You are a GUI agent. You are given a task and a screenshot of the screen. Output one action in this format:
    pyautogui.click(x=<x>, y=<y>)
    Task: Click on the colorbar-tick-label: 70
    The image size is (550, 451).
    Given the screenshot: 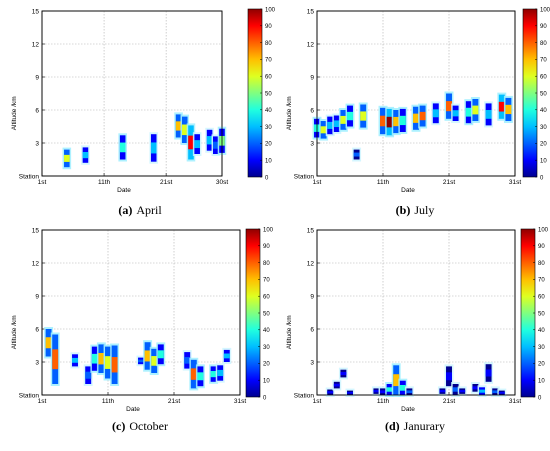 What is the action you would take?
    pyautogui.click(x=541, y=281)
    